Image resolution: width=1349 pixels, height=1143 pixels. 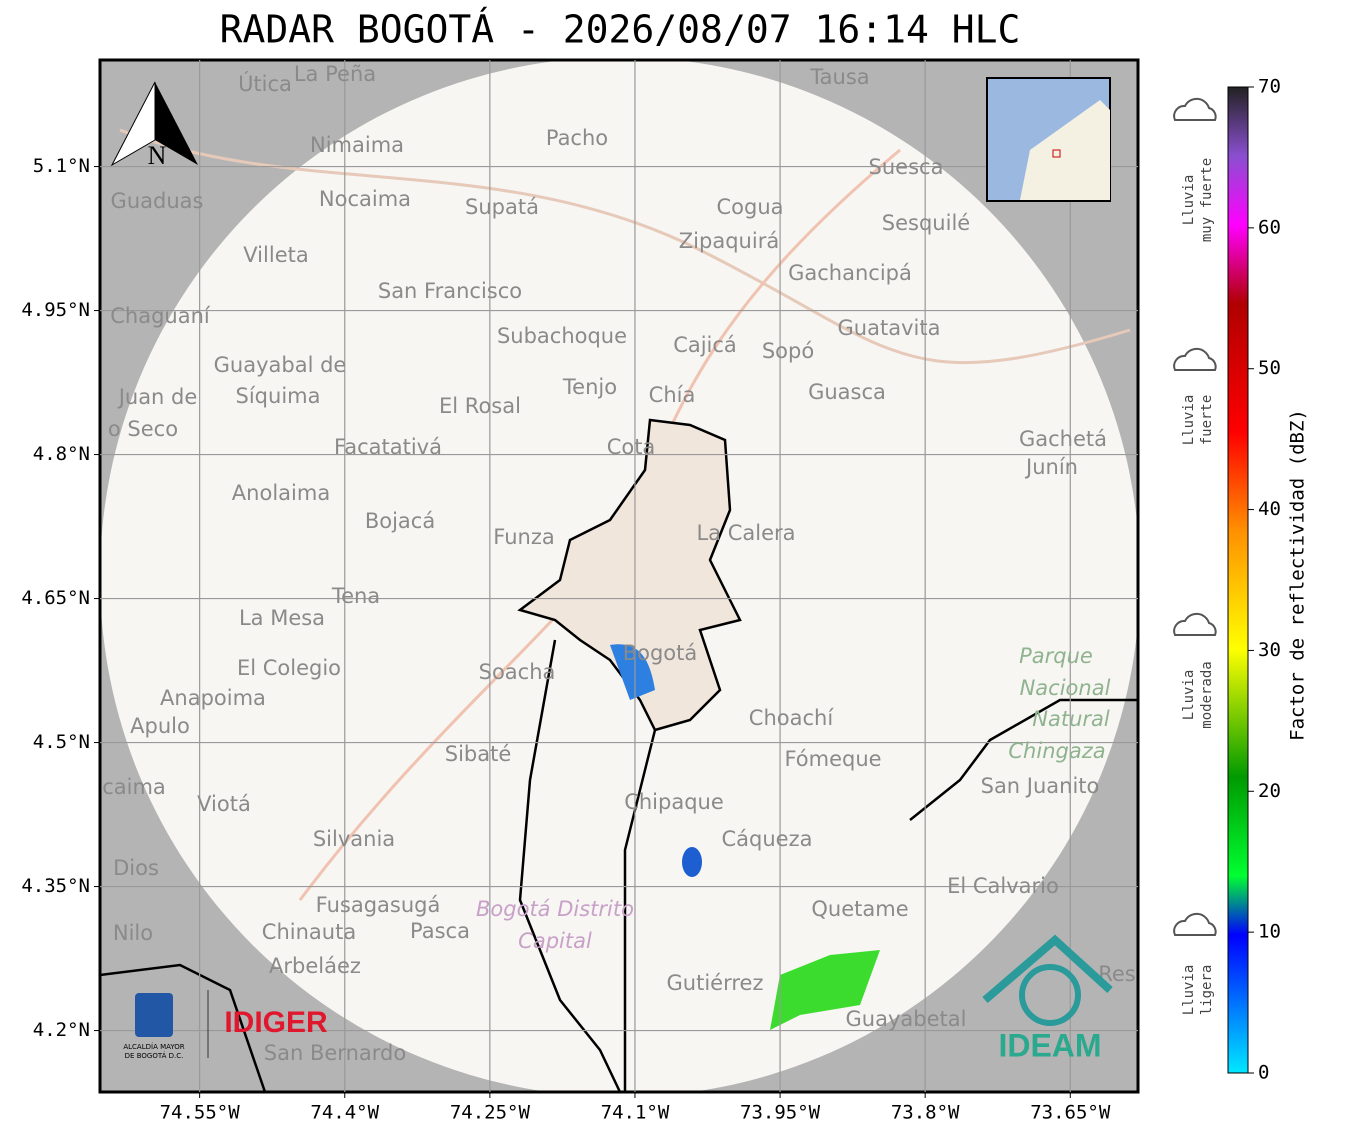 What do you see at coordinates (275, 255) in the screenshot?
I see `place-label: Villeta` at bounding box center [275, 255].